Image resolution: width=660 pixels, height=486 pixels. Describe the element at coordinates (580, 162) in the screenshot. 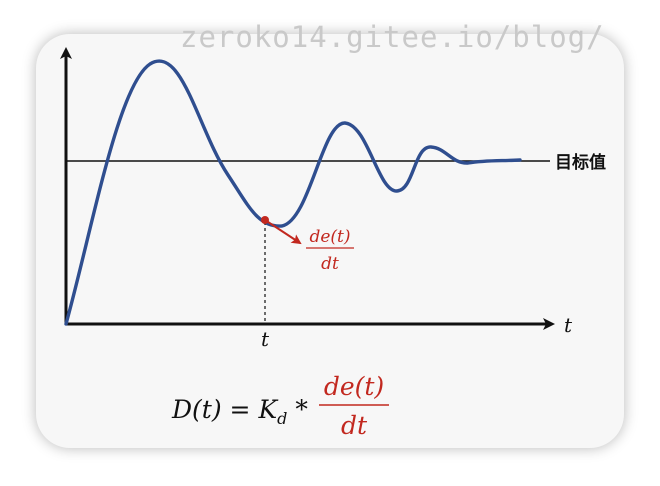

I see `target-value-label: 目标值` at that location.